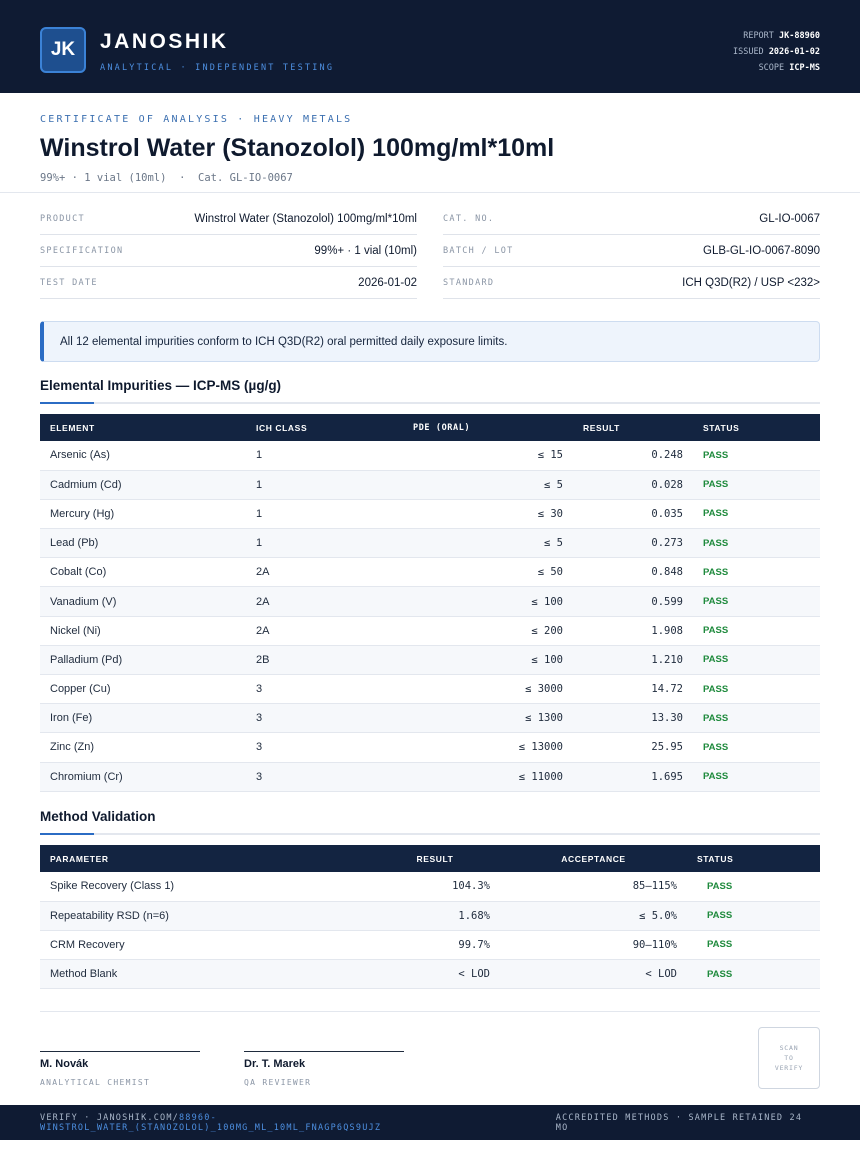  I want to click on qr-text: SCAN, so click(789, 1048).